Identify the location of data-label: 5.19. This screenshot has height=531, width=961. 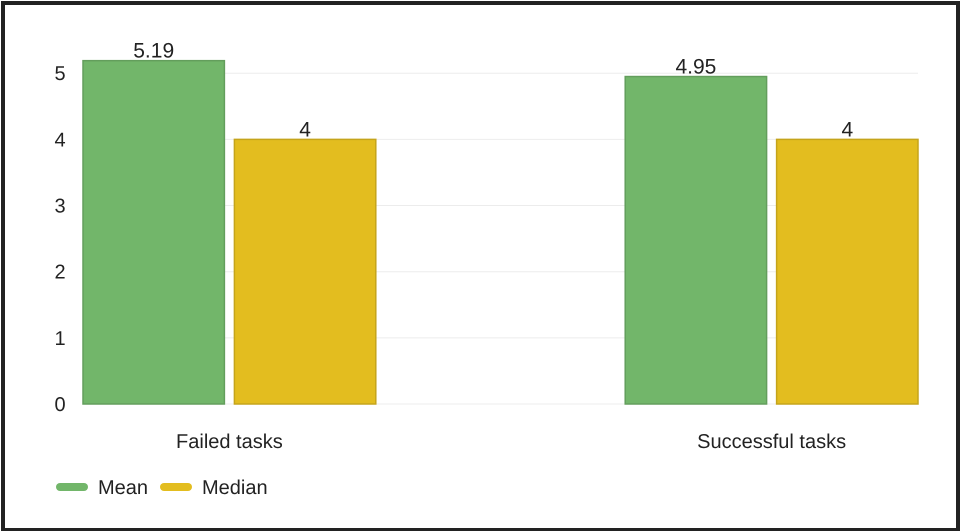
(153, 51).